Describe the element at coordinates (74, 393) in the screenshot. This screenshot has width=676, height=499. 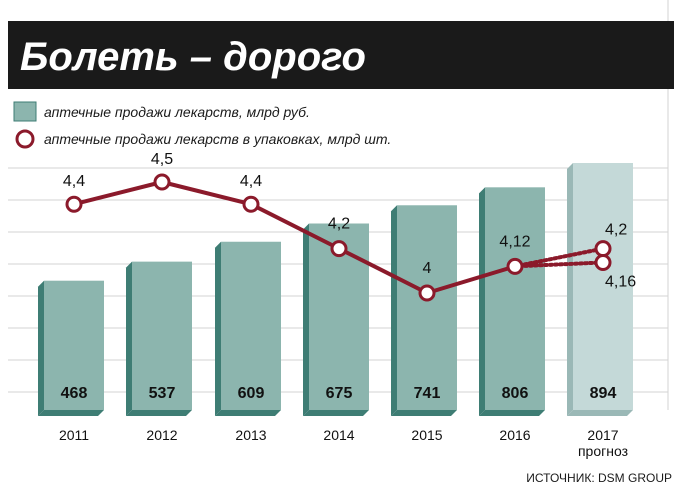
I see `bar-value-label: 468` at that location.